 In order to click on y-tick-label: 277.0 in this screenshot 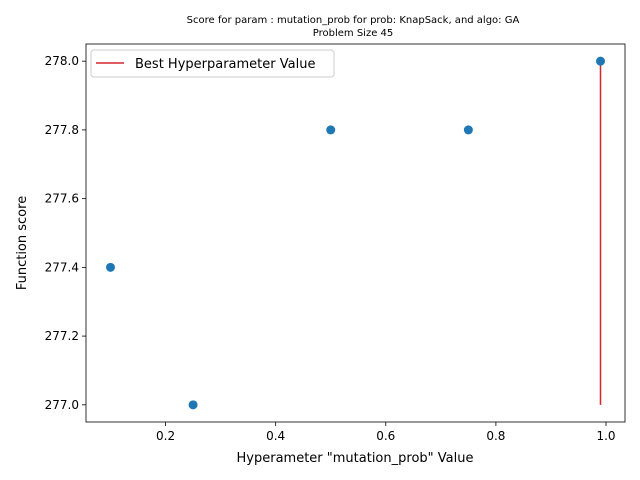, I will do `click(62, 405)`.